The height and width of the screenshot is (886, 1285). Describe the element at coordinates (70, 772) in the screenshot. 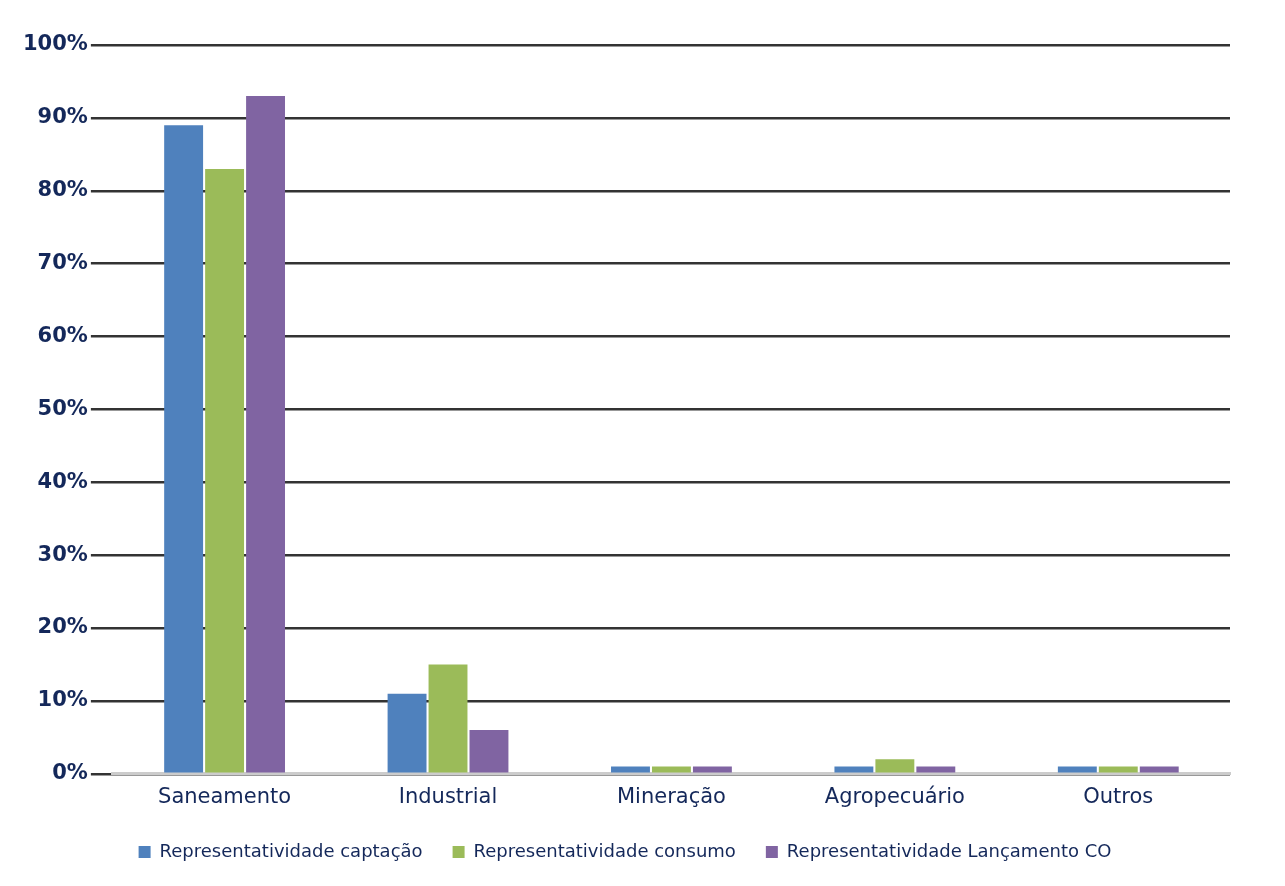

I see `y-tick-label: 0%` at that location.